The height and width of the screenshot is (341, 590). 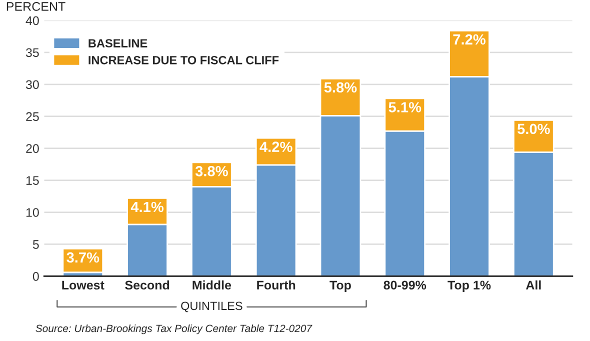 I want to click on data-label: 5.8%, so click(x=340, y=87).